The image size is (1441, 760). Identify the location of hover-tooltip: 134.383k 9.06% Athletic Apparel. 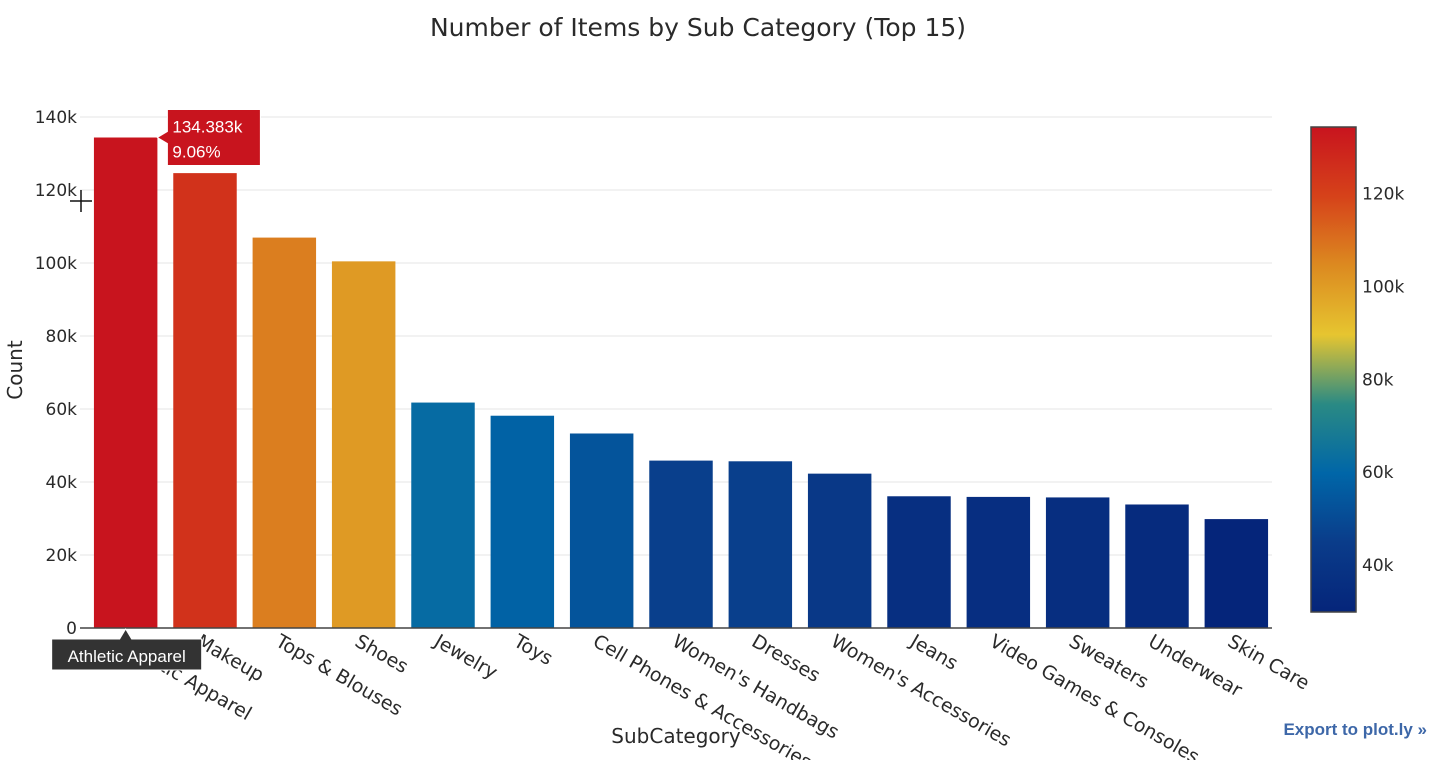
(156, 390).